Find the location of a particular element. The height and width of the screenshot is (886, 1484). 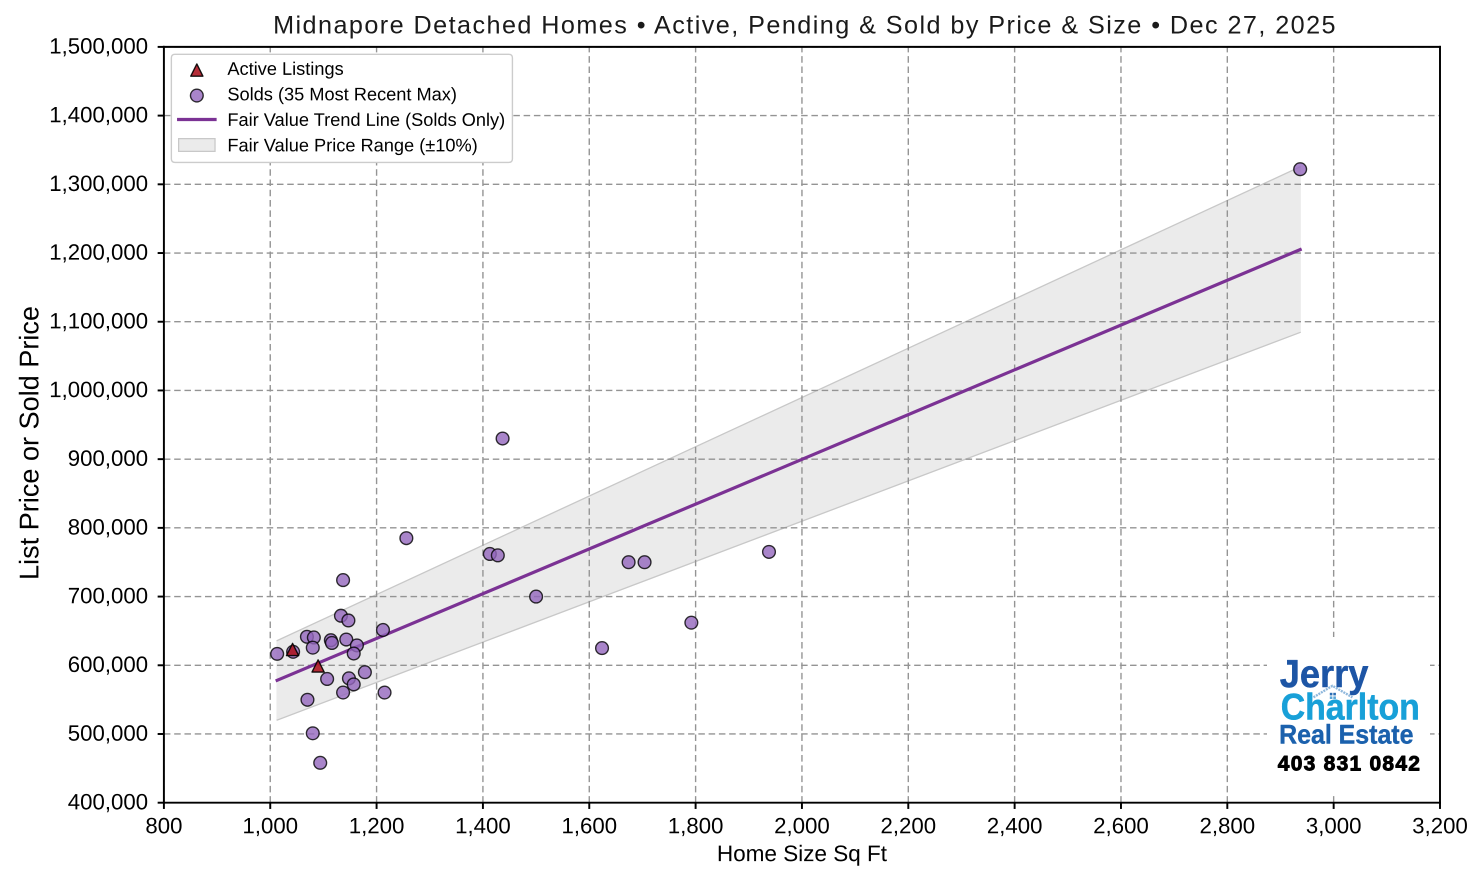

svg-text: Jerry is located at coordinates (1324, 673).